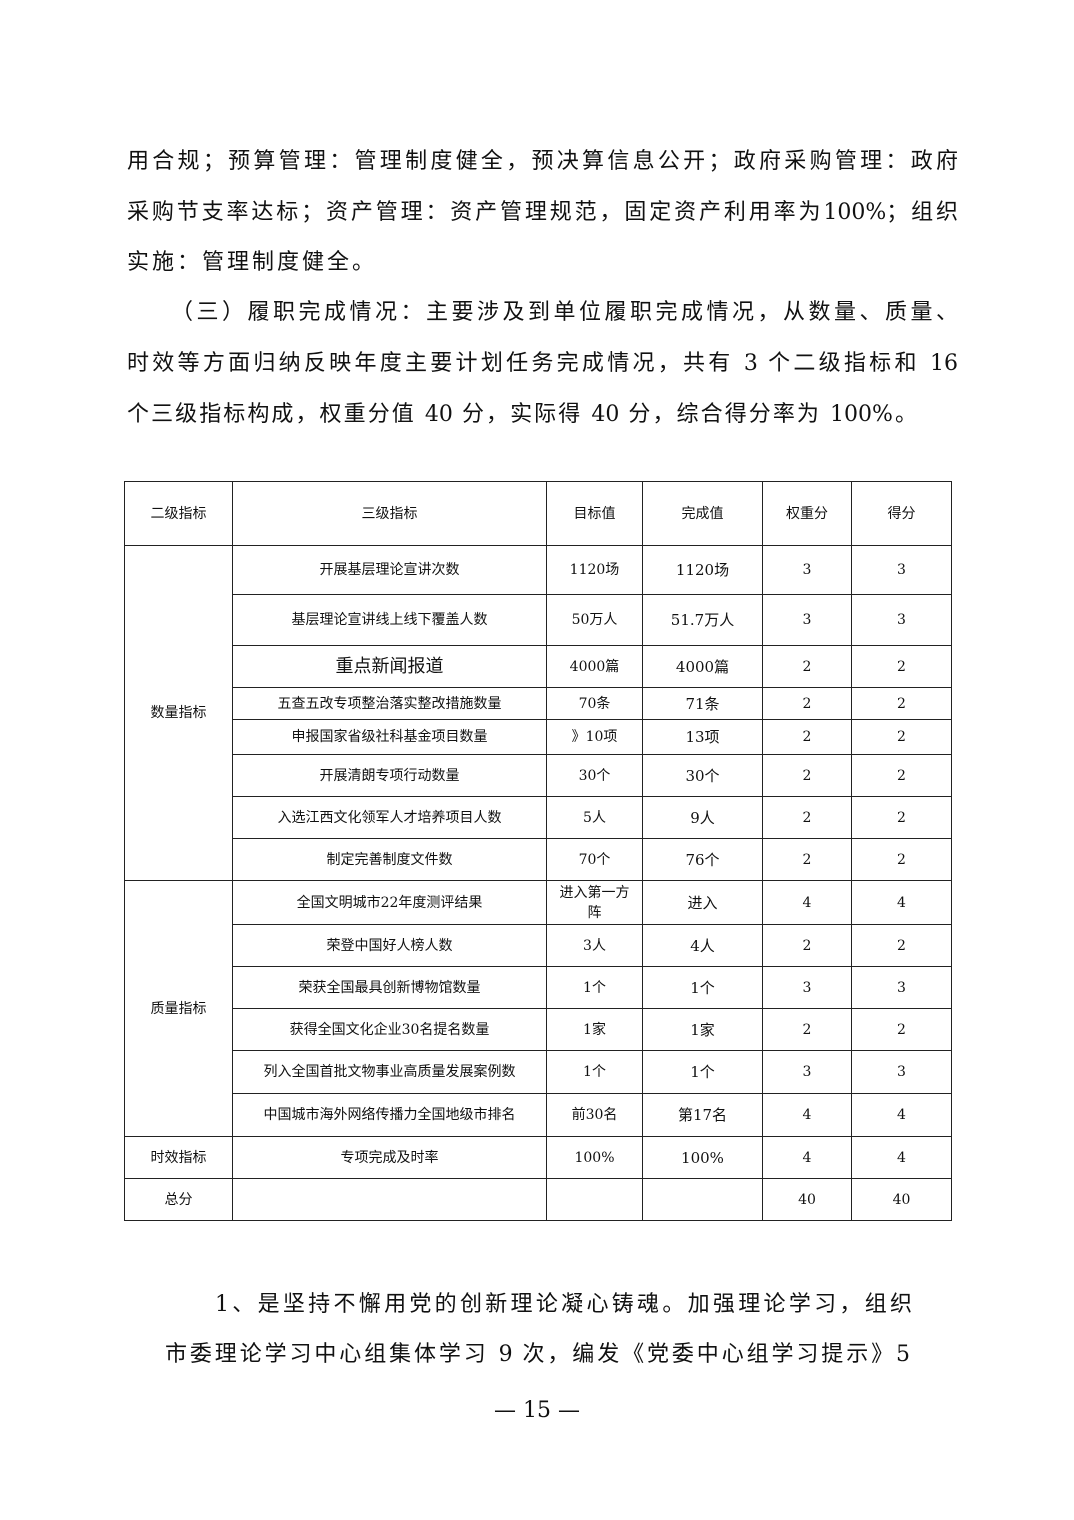 The height and width of the screenshot is (1520, 1074). What do you see at coordinates (563, 1304) in the screenshot?
I see `text-line: 1、是坚持不懈用党的创新理论凝心铸魂。加强理论学习，组织` at bounding box center [563, 1304].